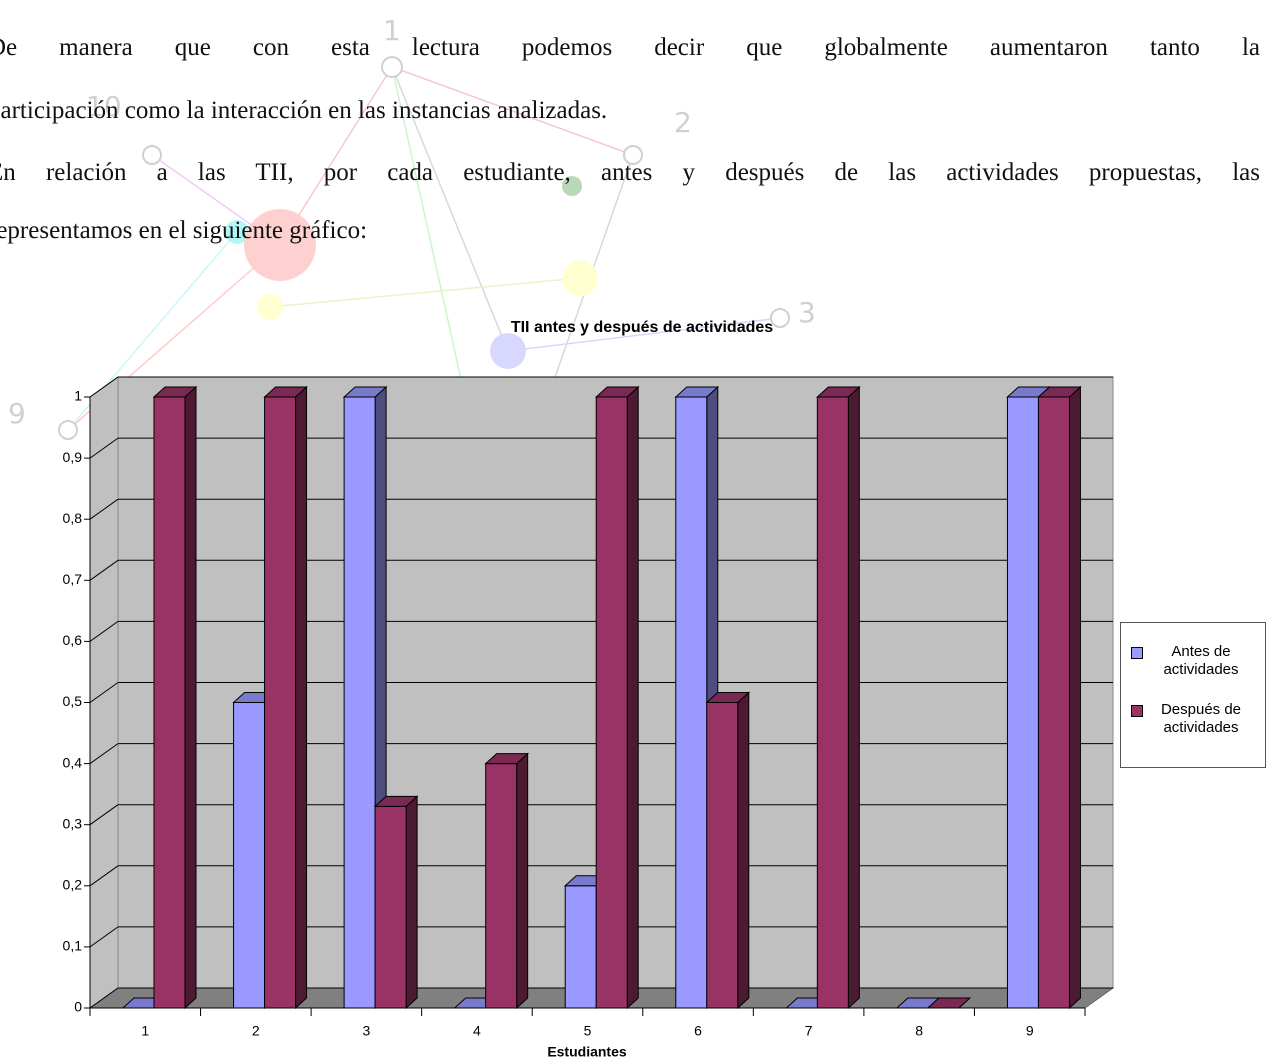  Describe the element at coordinates (477, 1031) in the screenshot. I see `x-tick-label: 4` at that location.